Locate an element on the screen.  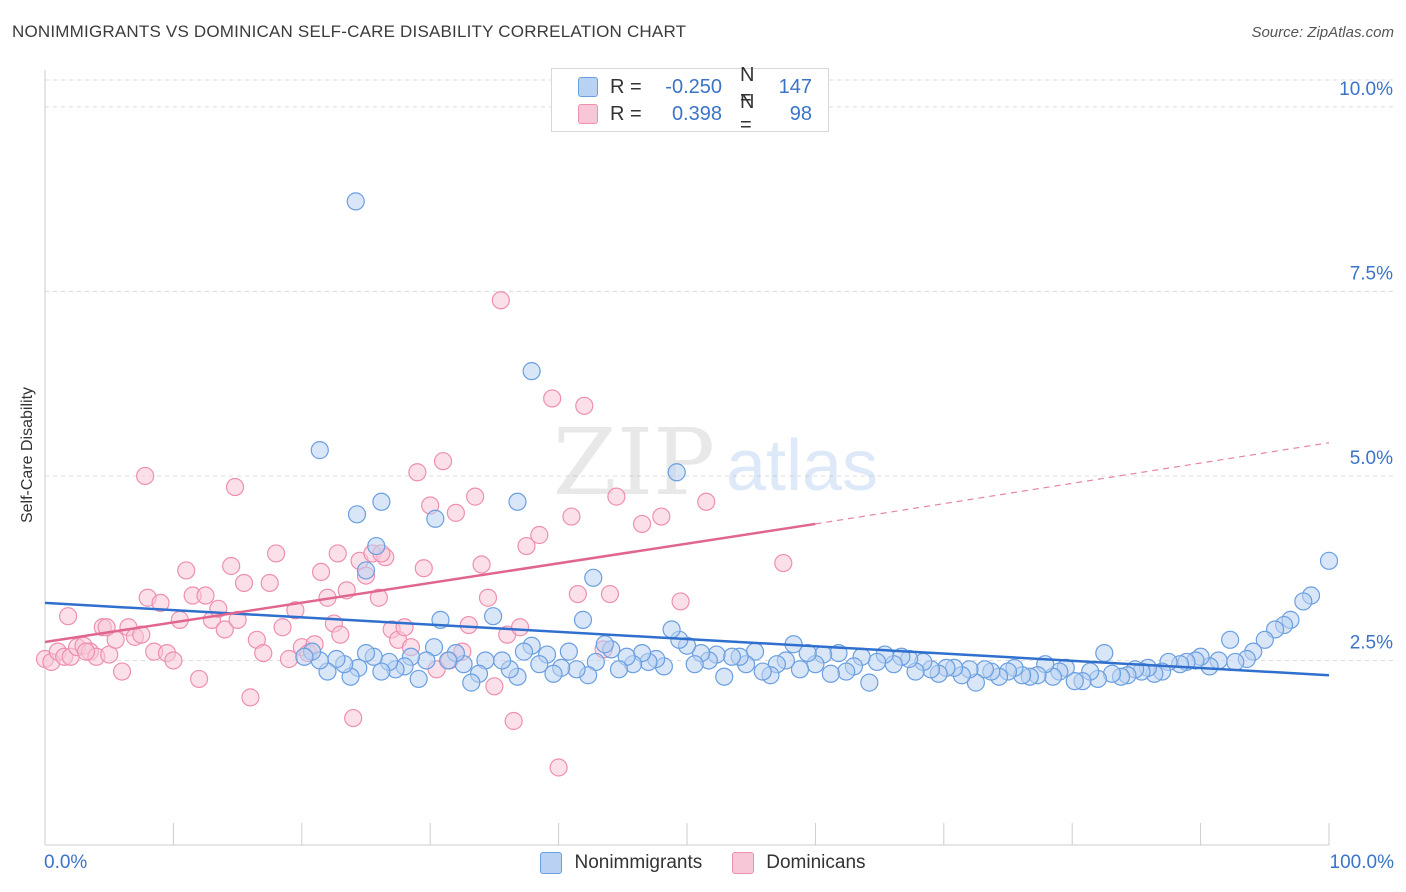
legend-row-nonimmigrants: R = -0.250 N = 147 is located at coordinates (695, 86).